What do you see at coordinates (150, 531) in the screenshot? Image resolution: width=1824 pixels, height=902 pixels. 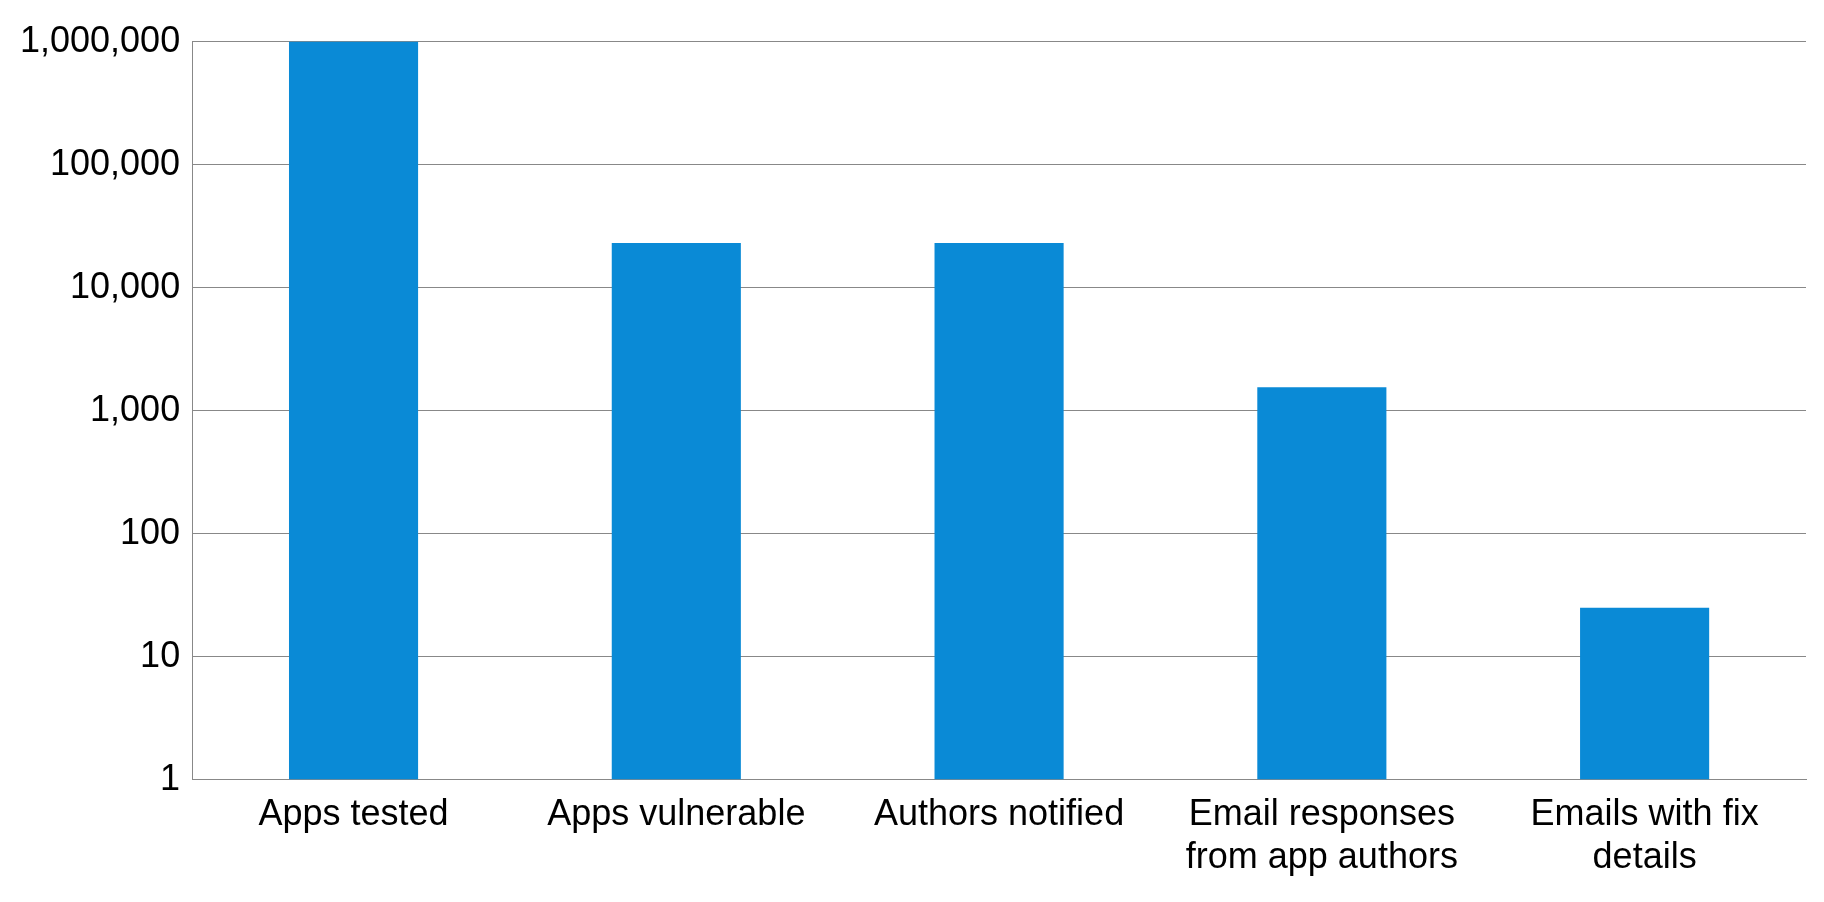 I see `y-tick-label: 100` at bounding box center [150, 531].